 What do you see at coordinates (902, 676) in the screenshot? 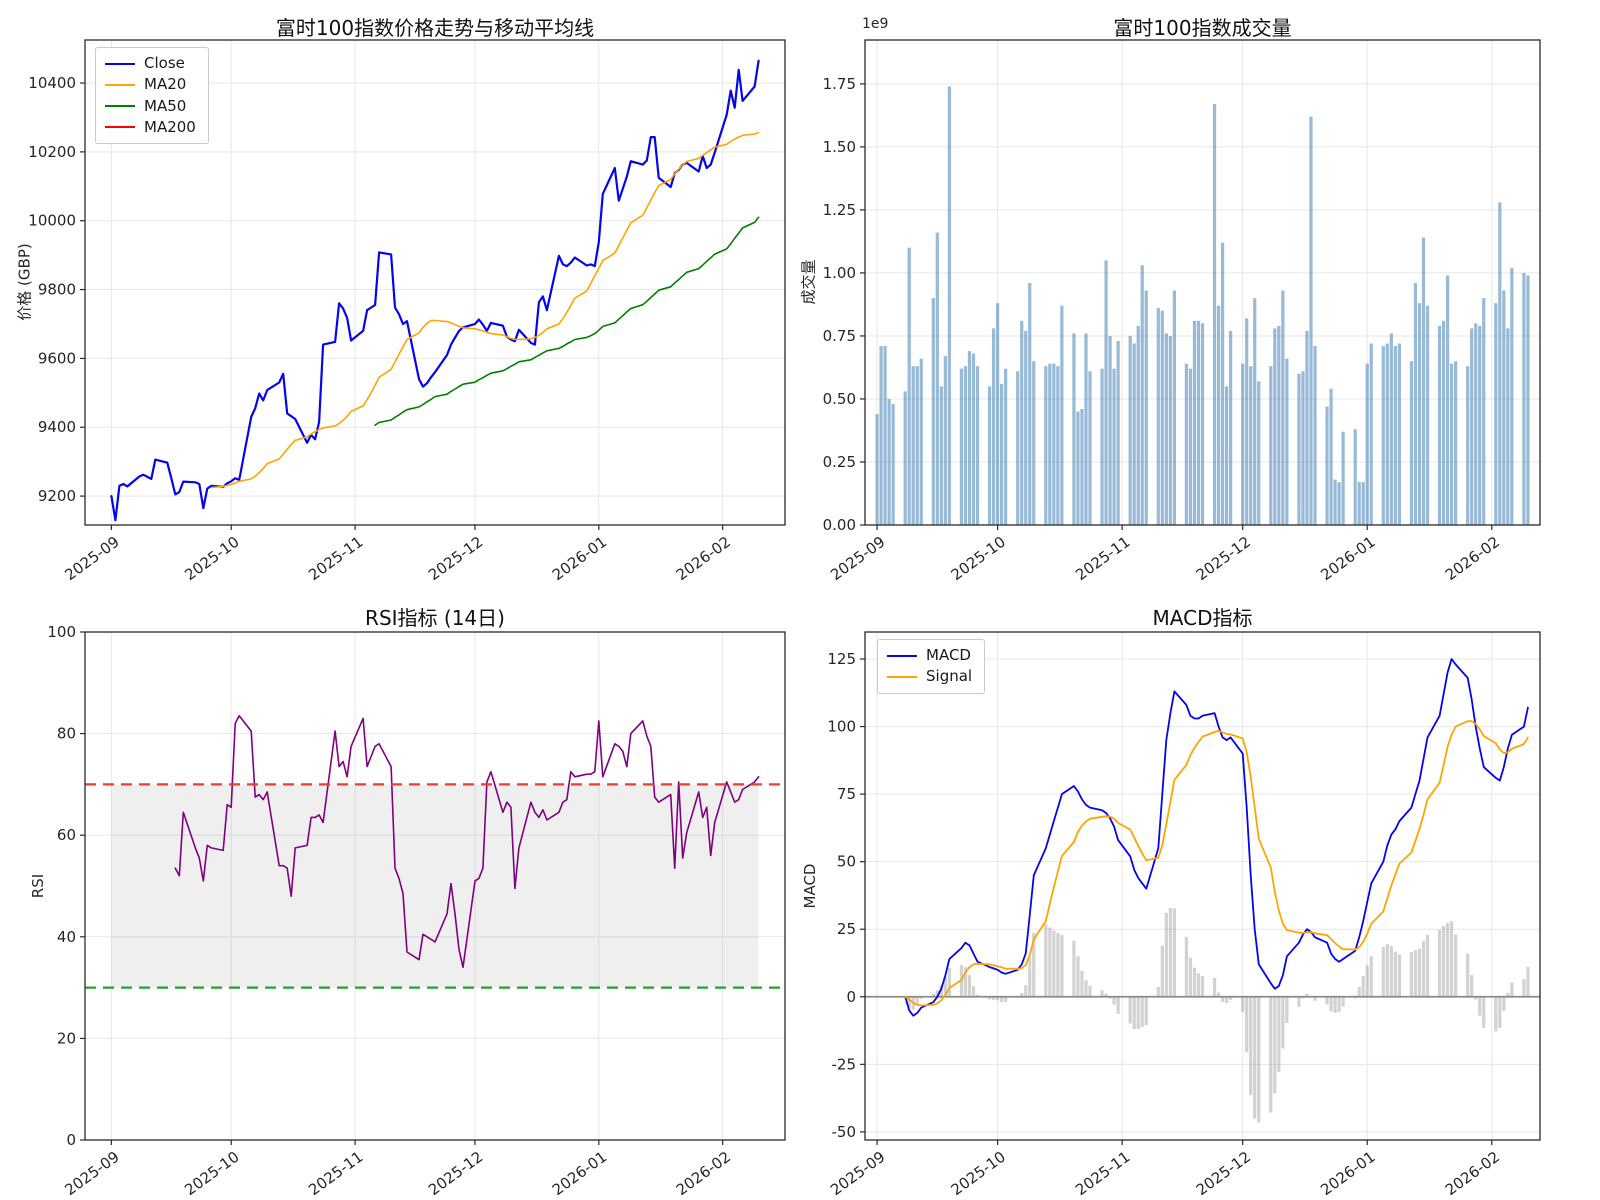
I see `signal-line-swatch` at bounding box center [902, 676].